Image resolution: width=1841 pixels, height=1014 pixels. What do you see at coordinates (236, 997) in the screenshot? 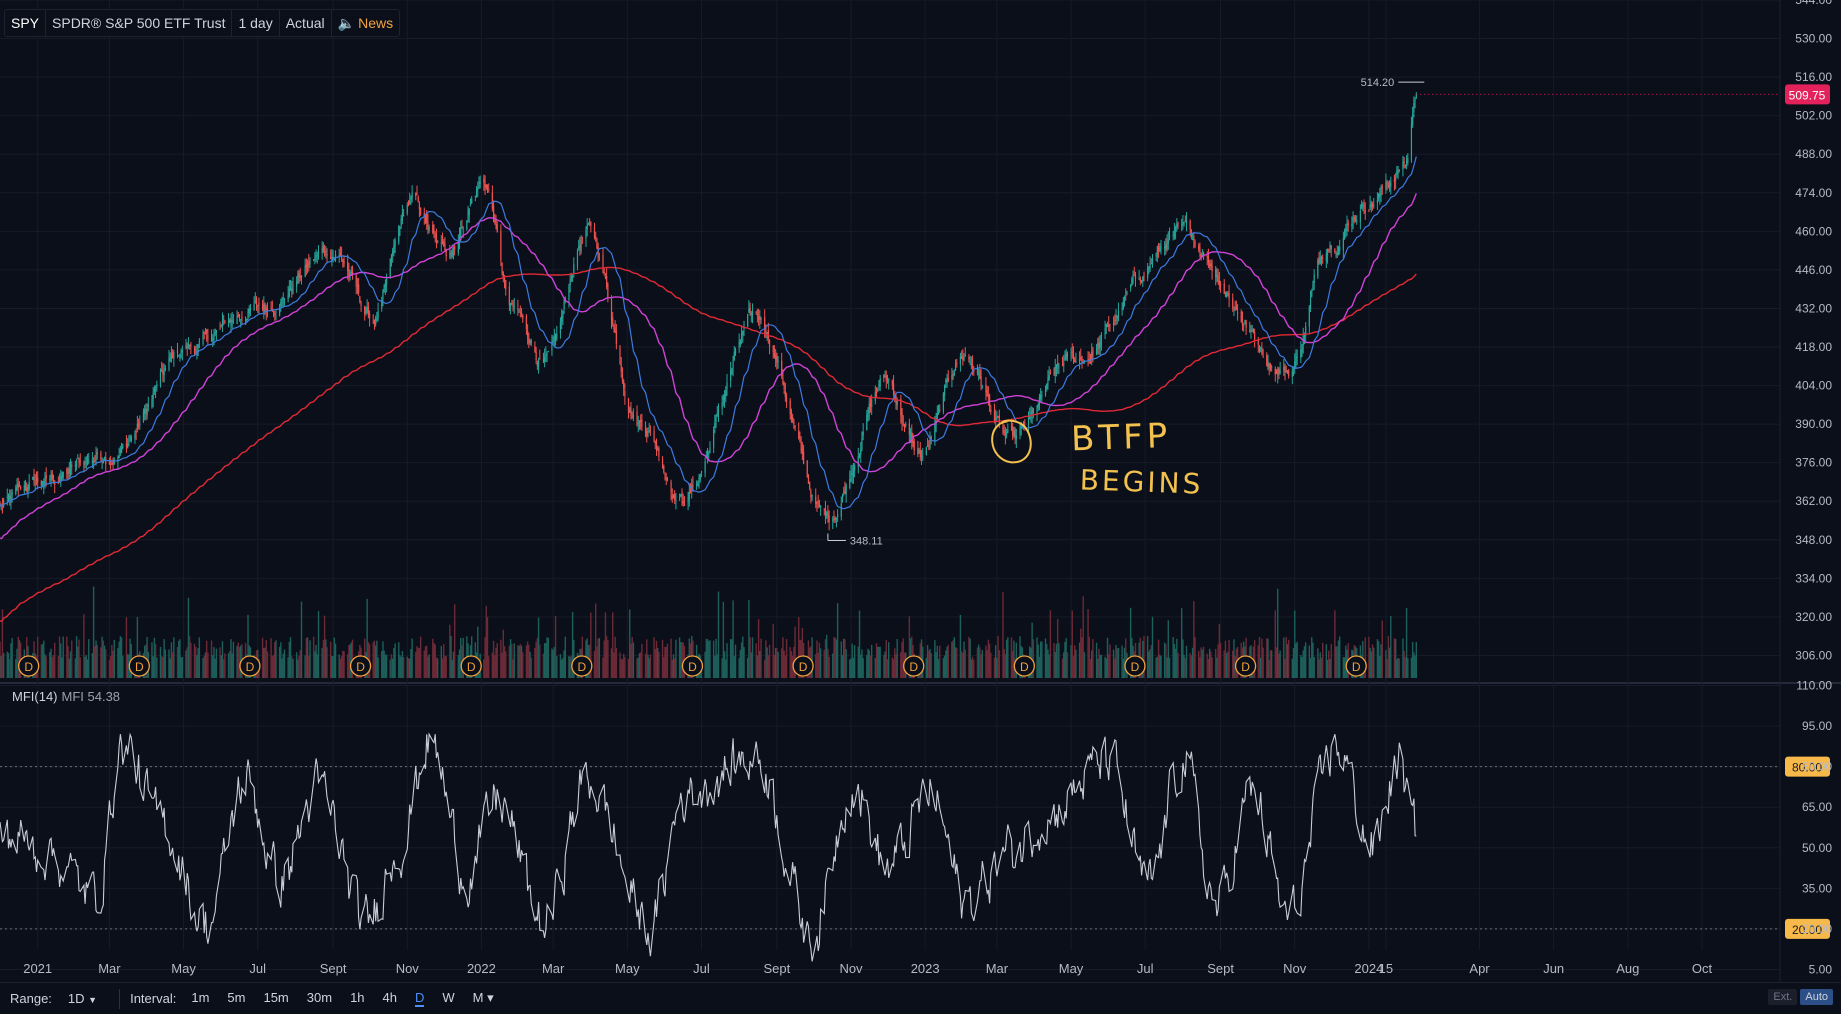
I see `interval-button-5m: 5m` at bounding box center [236, 997].